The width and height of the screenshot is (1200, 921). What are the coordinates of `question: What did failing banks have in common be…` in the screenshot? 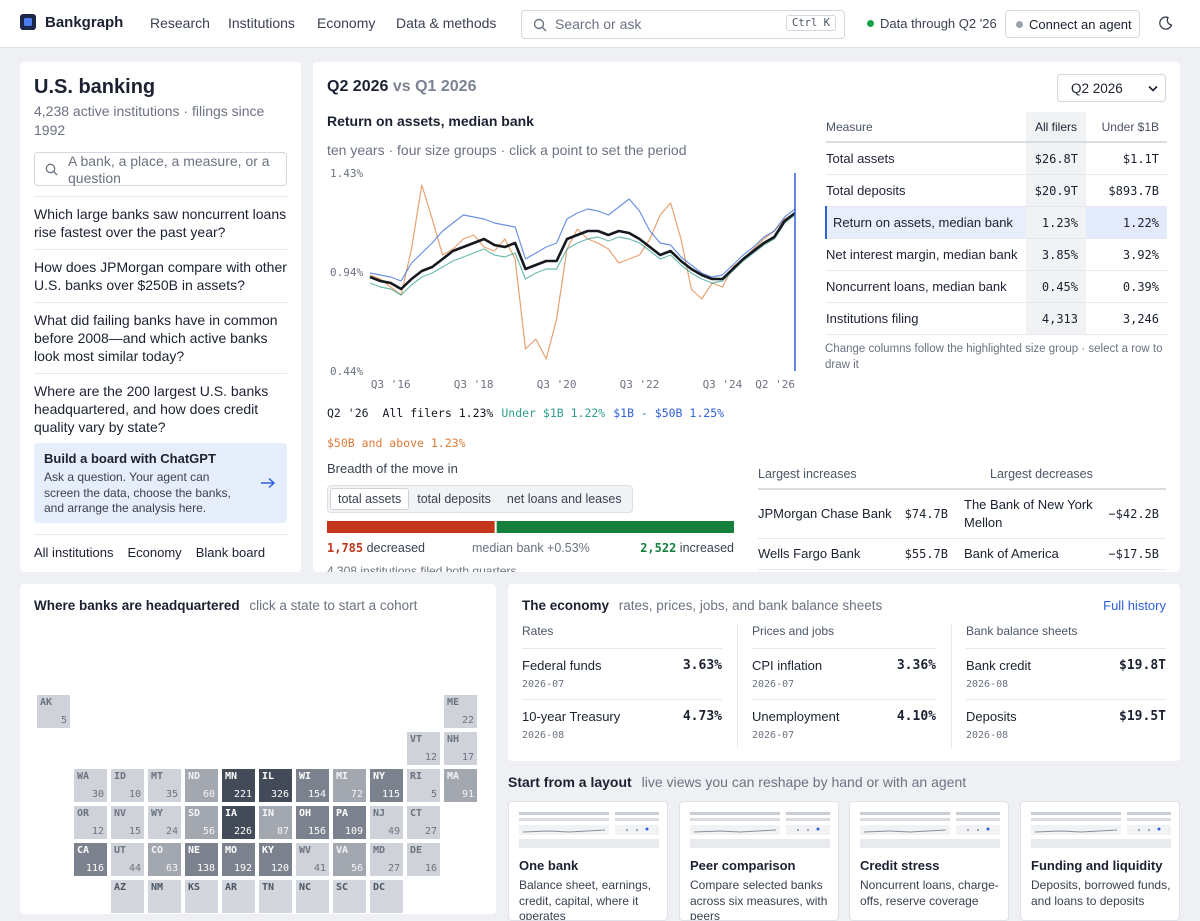 It's located at (160, 337).